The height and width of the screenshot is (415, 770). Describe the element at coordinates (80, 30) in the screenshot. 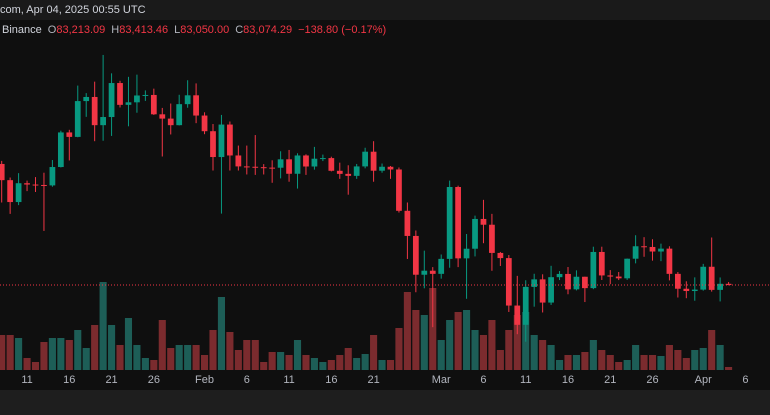

I see `legend-value: 83,213.09` at that location.